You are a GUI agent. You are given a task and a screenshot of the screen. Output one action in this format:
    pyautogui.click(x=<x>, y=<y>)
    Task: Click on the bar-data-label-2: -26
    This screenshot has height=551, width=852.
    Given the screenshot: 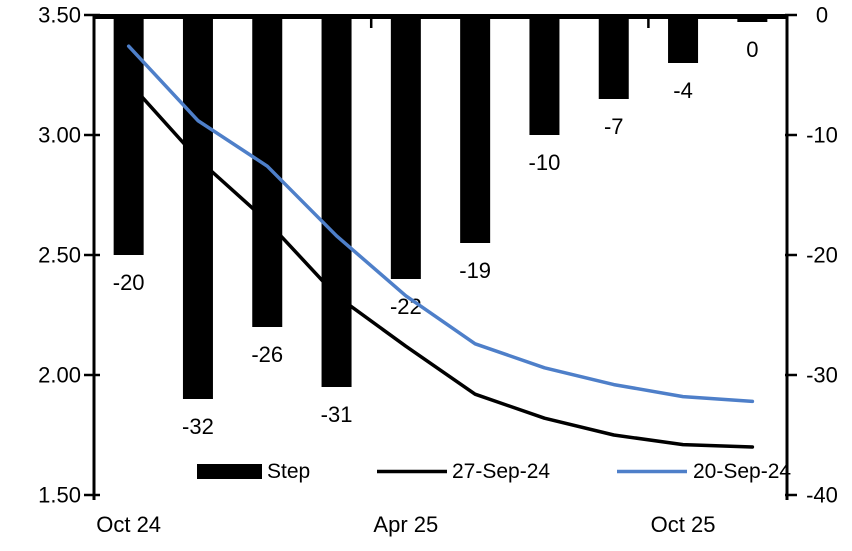 What is the action you would take?
    pyautogui.click(x=267, y=354)
    